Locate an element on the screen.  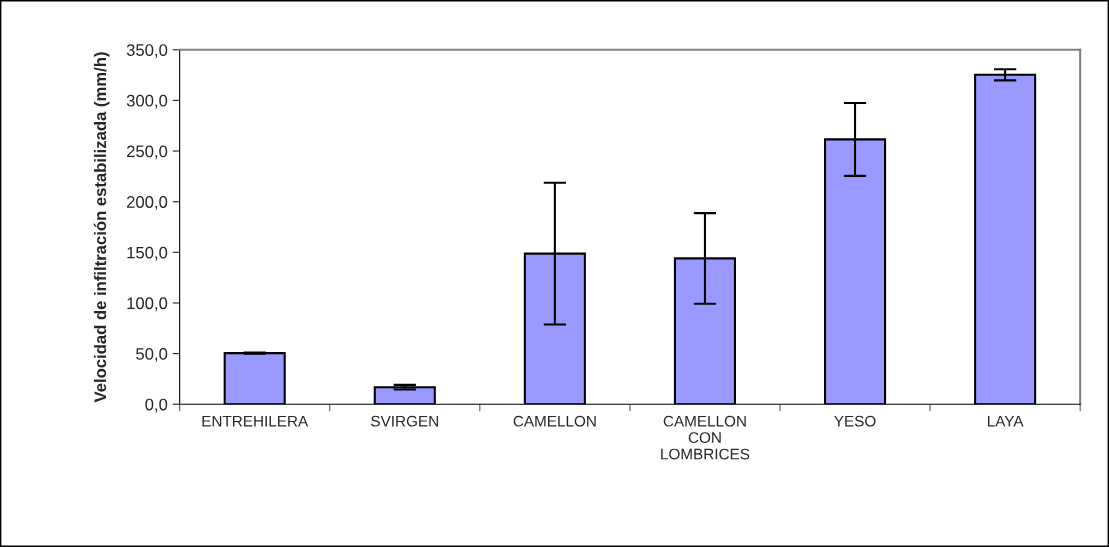
x-tick-label: SVIRGEN is located at coordinates (404, 421).